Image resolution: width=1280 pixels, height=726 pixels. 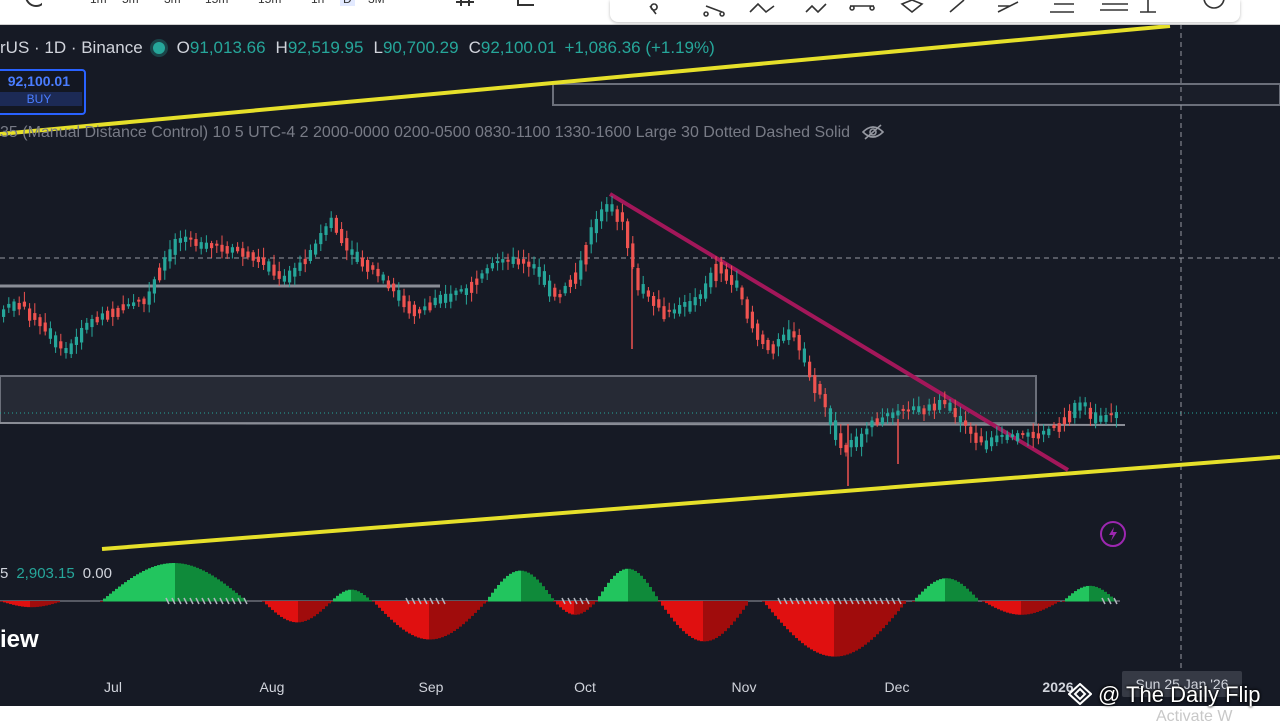 What do you see at coordinates (33, 4) in the screenshot?
I see `settings-icon` at bounding box center [33, 4].